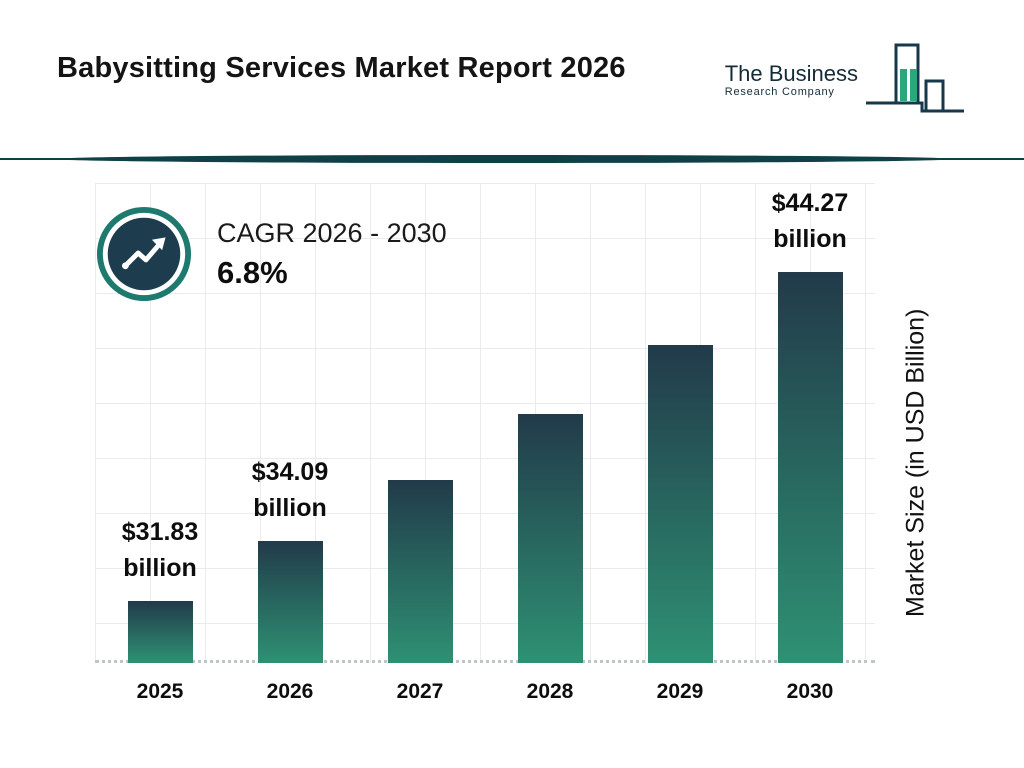  What do you see at coordinates (791, 73) in the screenshot?
I see `logo-name: The Business` at bounding box center [791, 73].